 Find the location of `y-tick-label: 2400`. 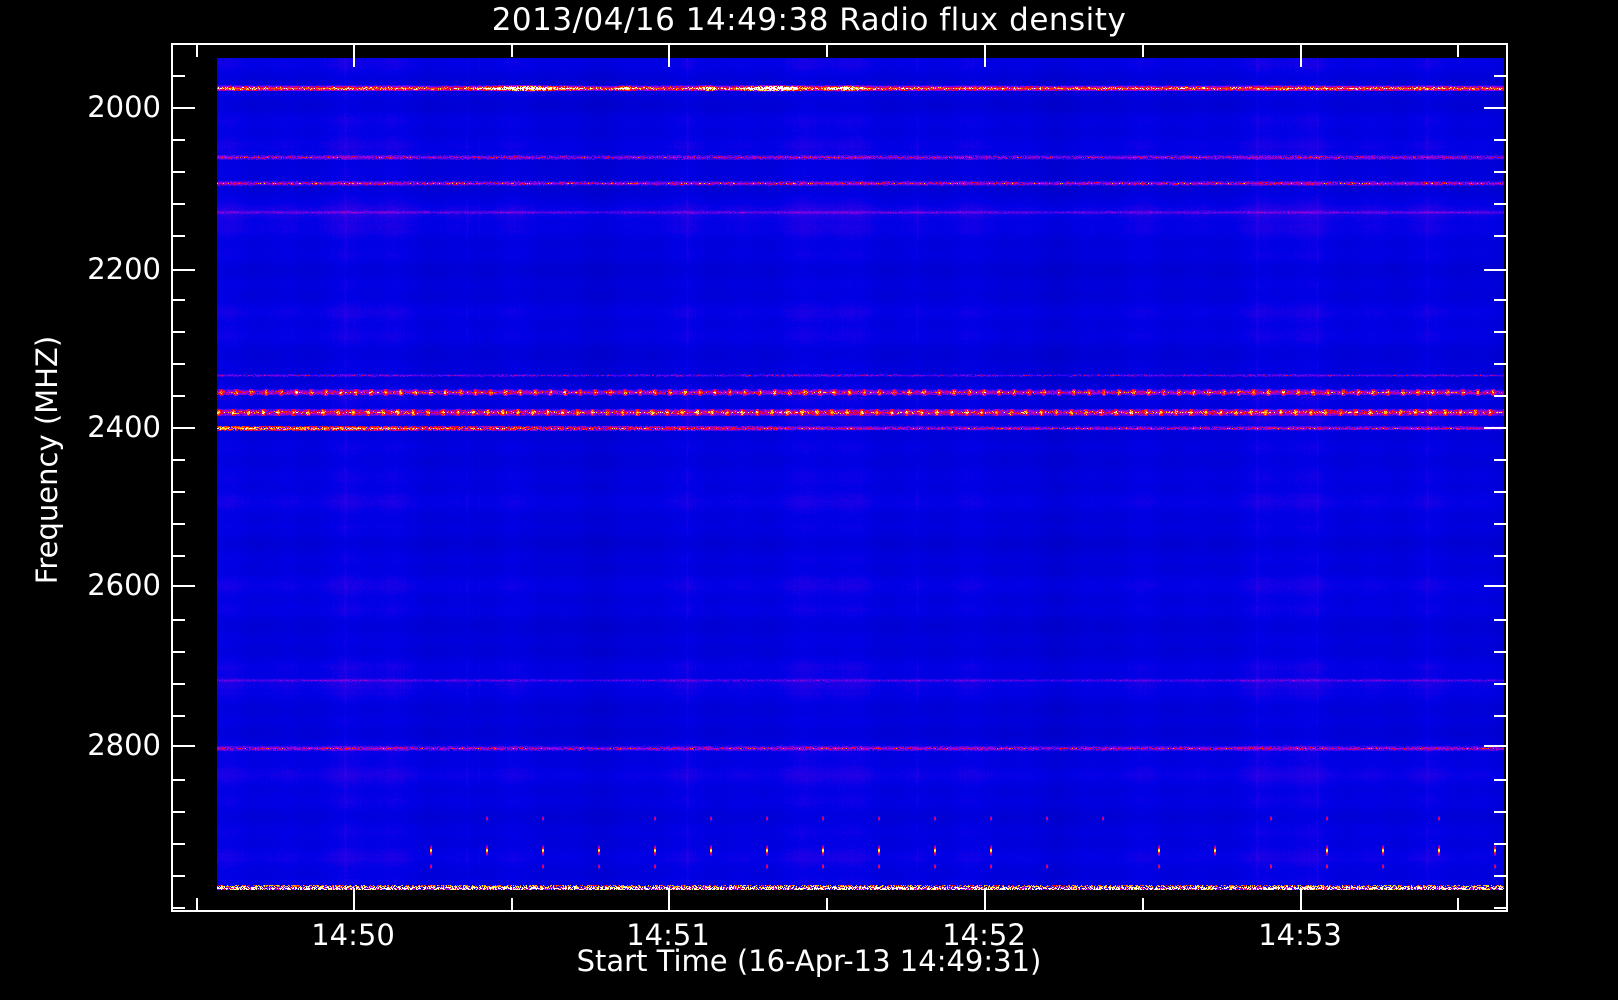

y-tick-label: 2400 is located at coordinates (124, 427).